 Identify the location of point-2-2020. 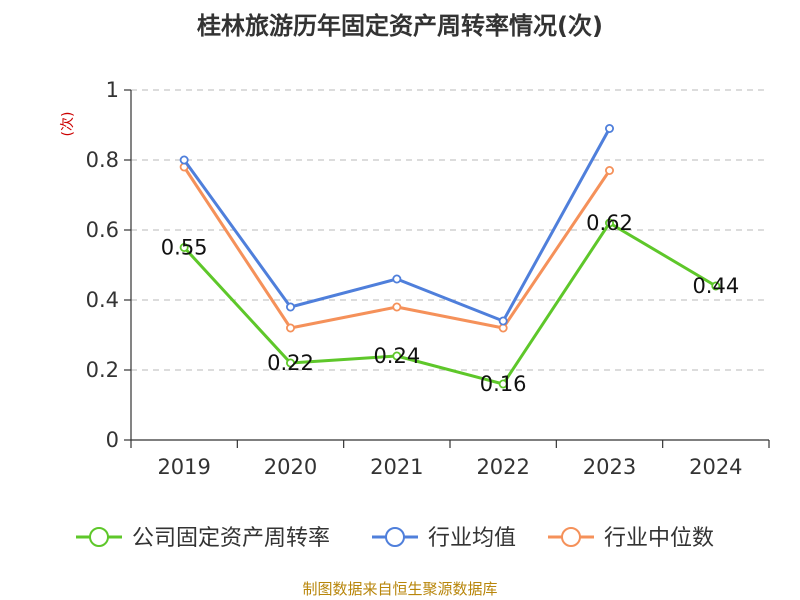
(290, 328).